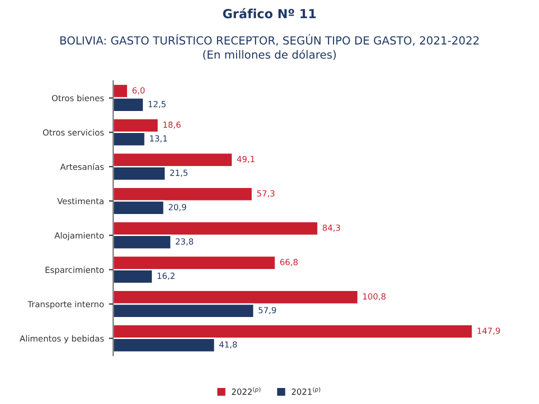  What do you see at coordinates (331, 228) in the screenshot?
I see `data-label: 84,3` at bounding box center [331, 228].